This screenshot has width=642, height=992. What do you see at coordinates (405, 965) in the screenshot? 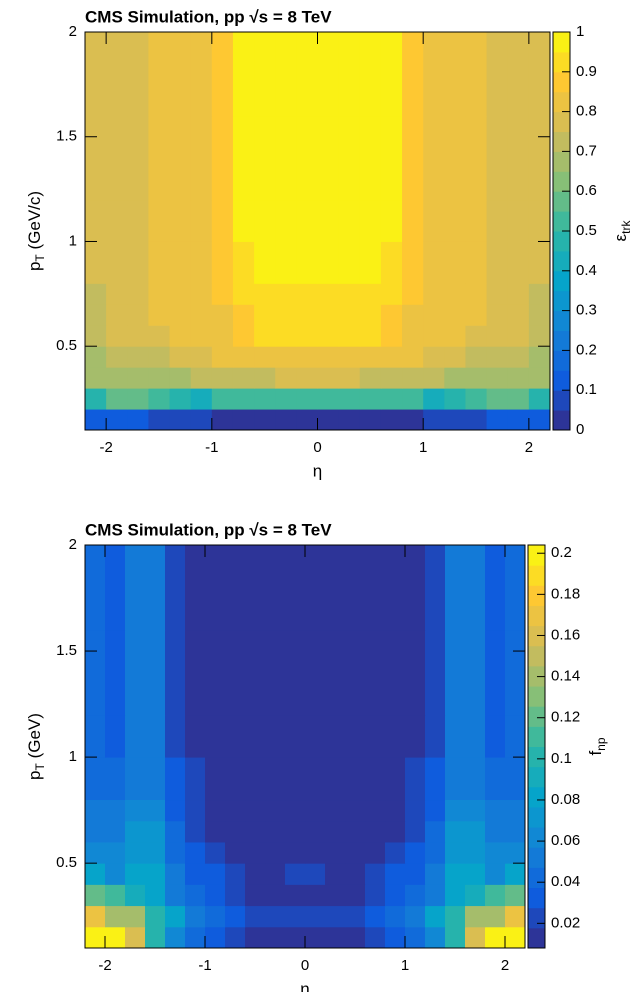
I see `x-tick-label: 1` at bounding box center [405, 965].